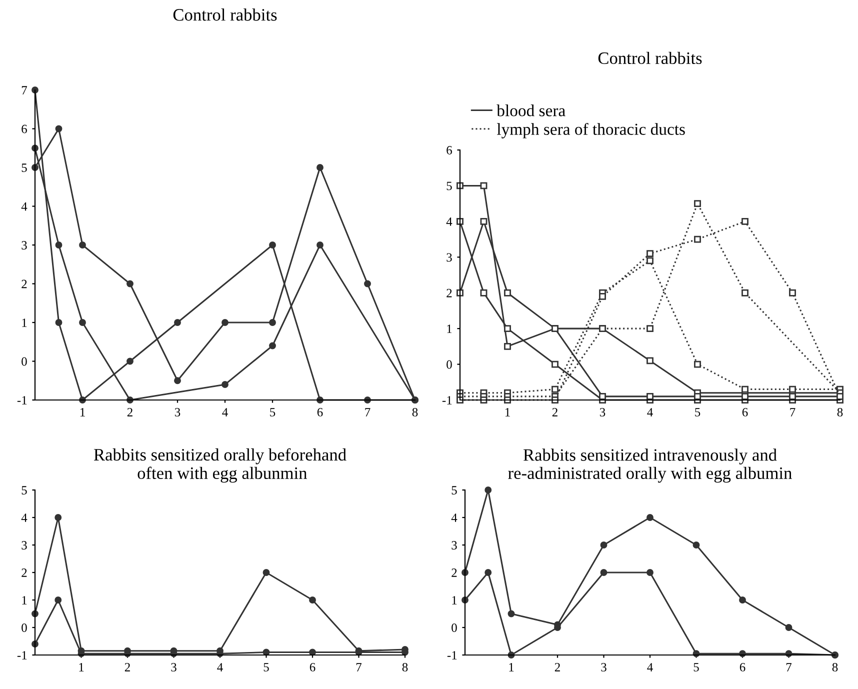  What do you see at coordinates (220, 465) in the screenshot?
I see `chart-title: Rabbits sensitized orally beforehand often with egg albunmin` at bounding box center [220, 465].